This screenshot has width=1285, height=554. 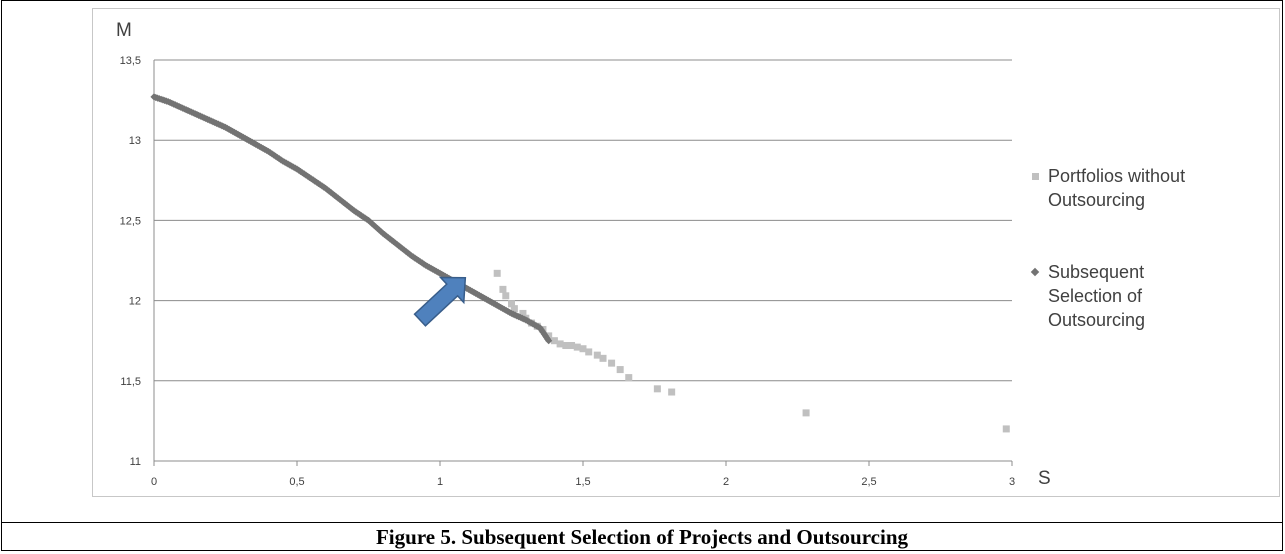 I want to click on series-subsequent-selection-of-outsourcing, so click(x=351, y=219).